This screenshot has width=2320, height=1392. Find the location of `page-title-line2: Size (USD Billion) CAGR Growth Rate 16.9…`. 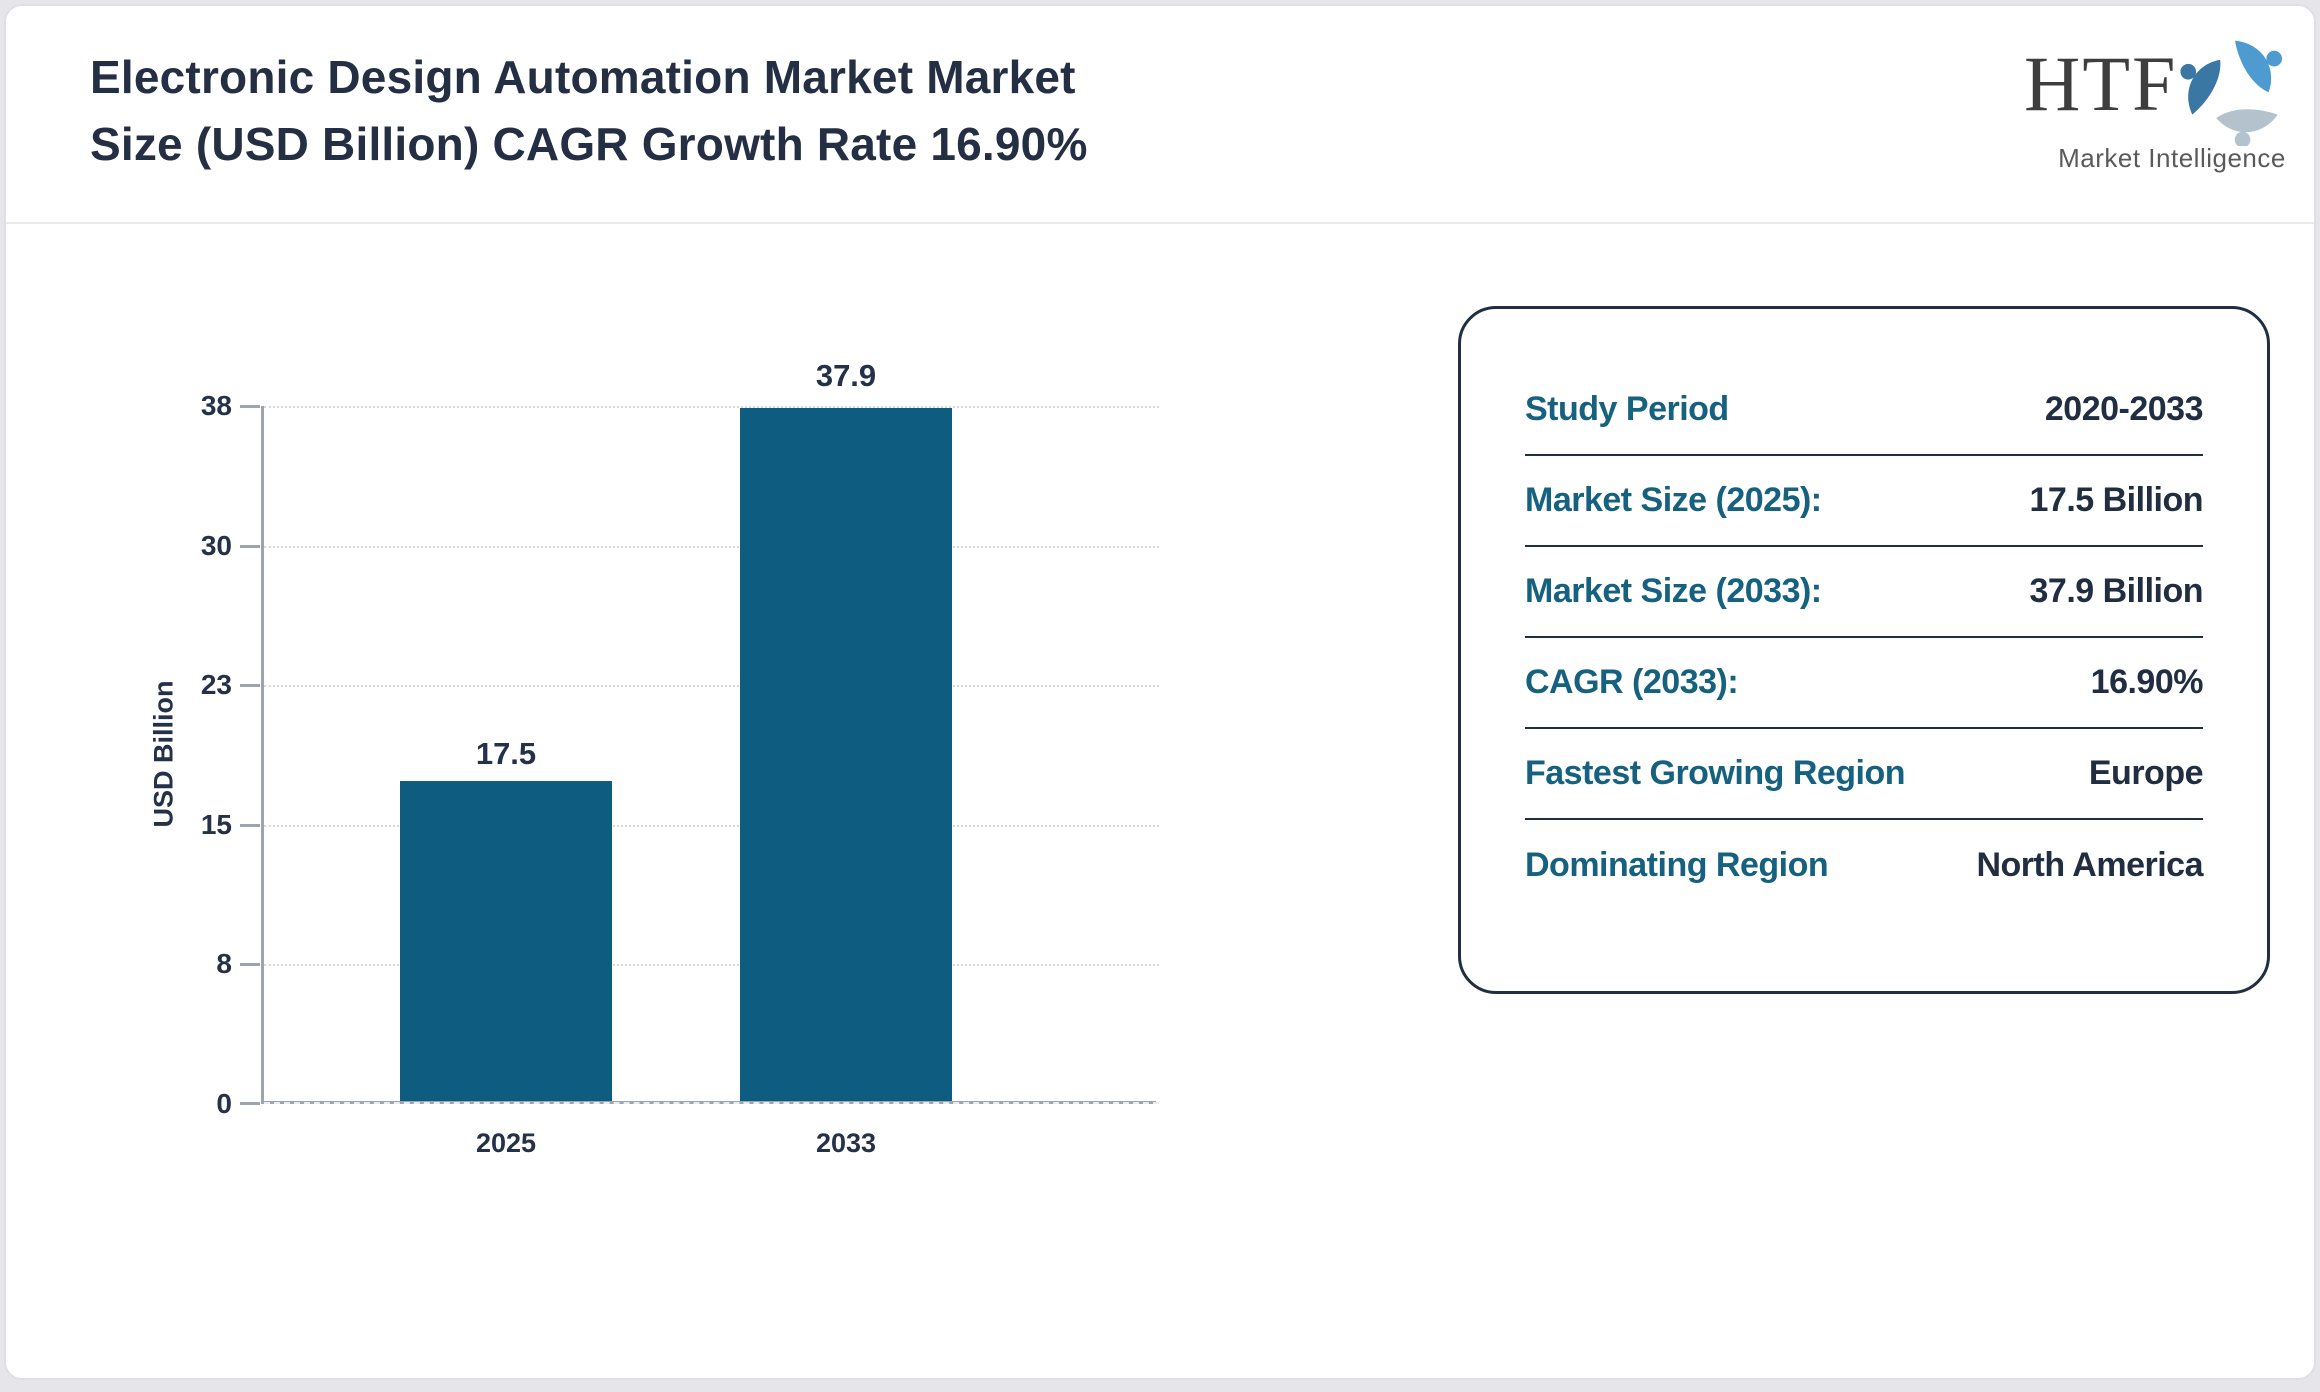

page-title-line2: Size (USD Billion) CAGR Growth Rate 16.9… is located at coordinates (589, 144).